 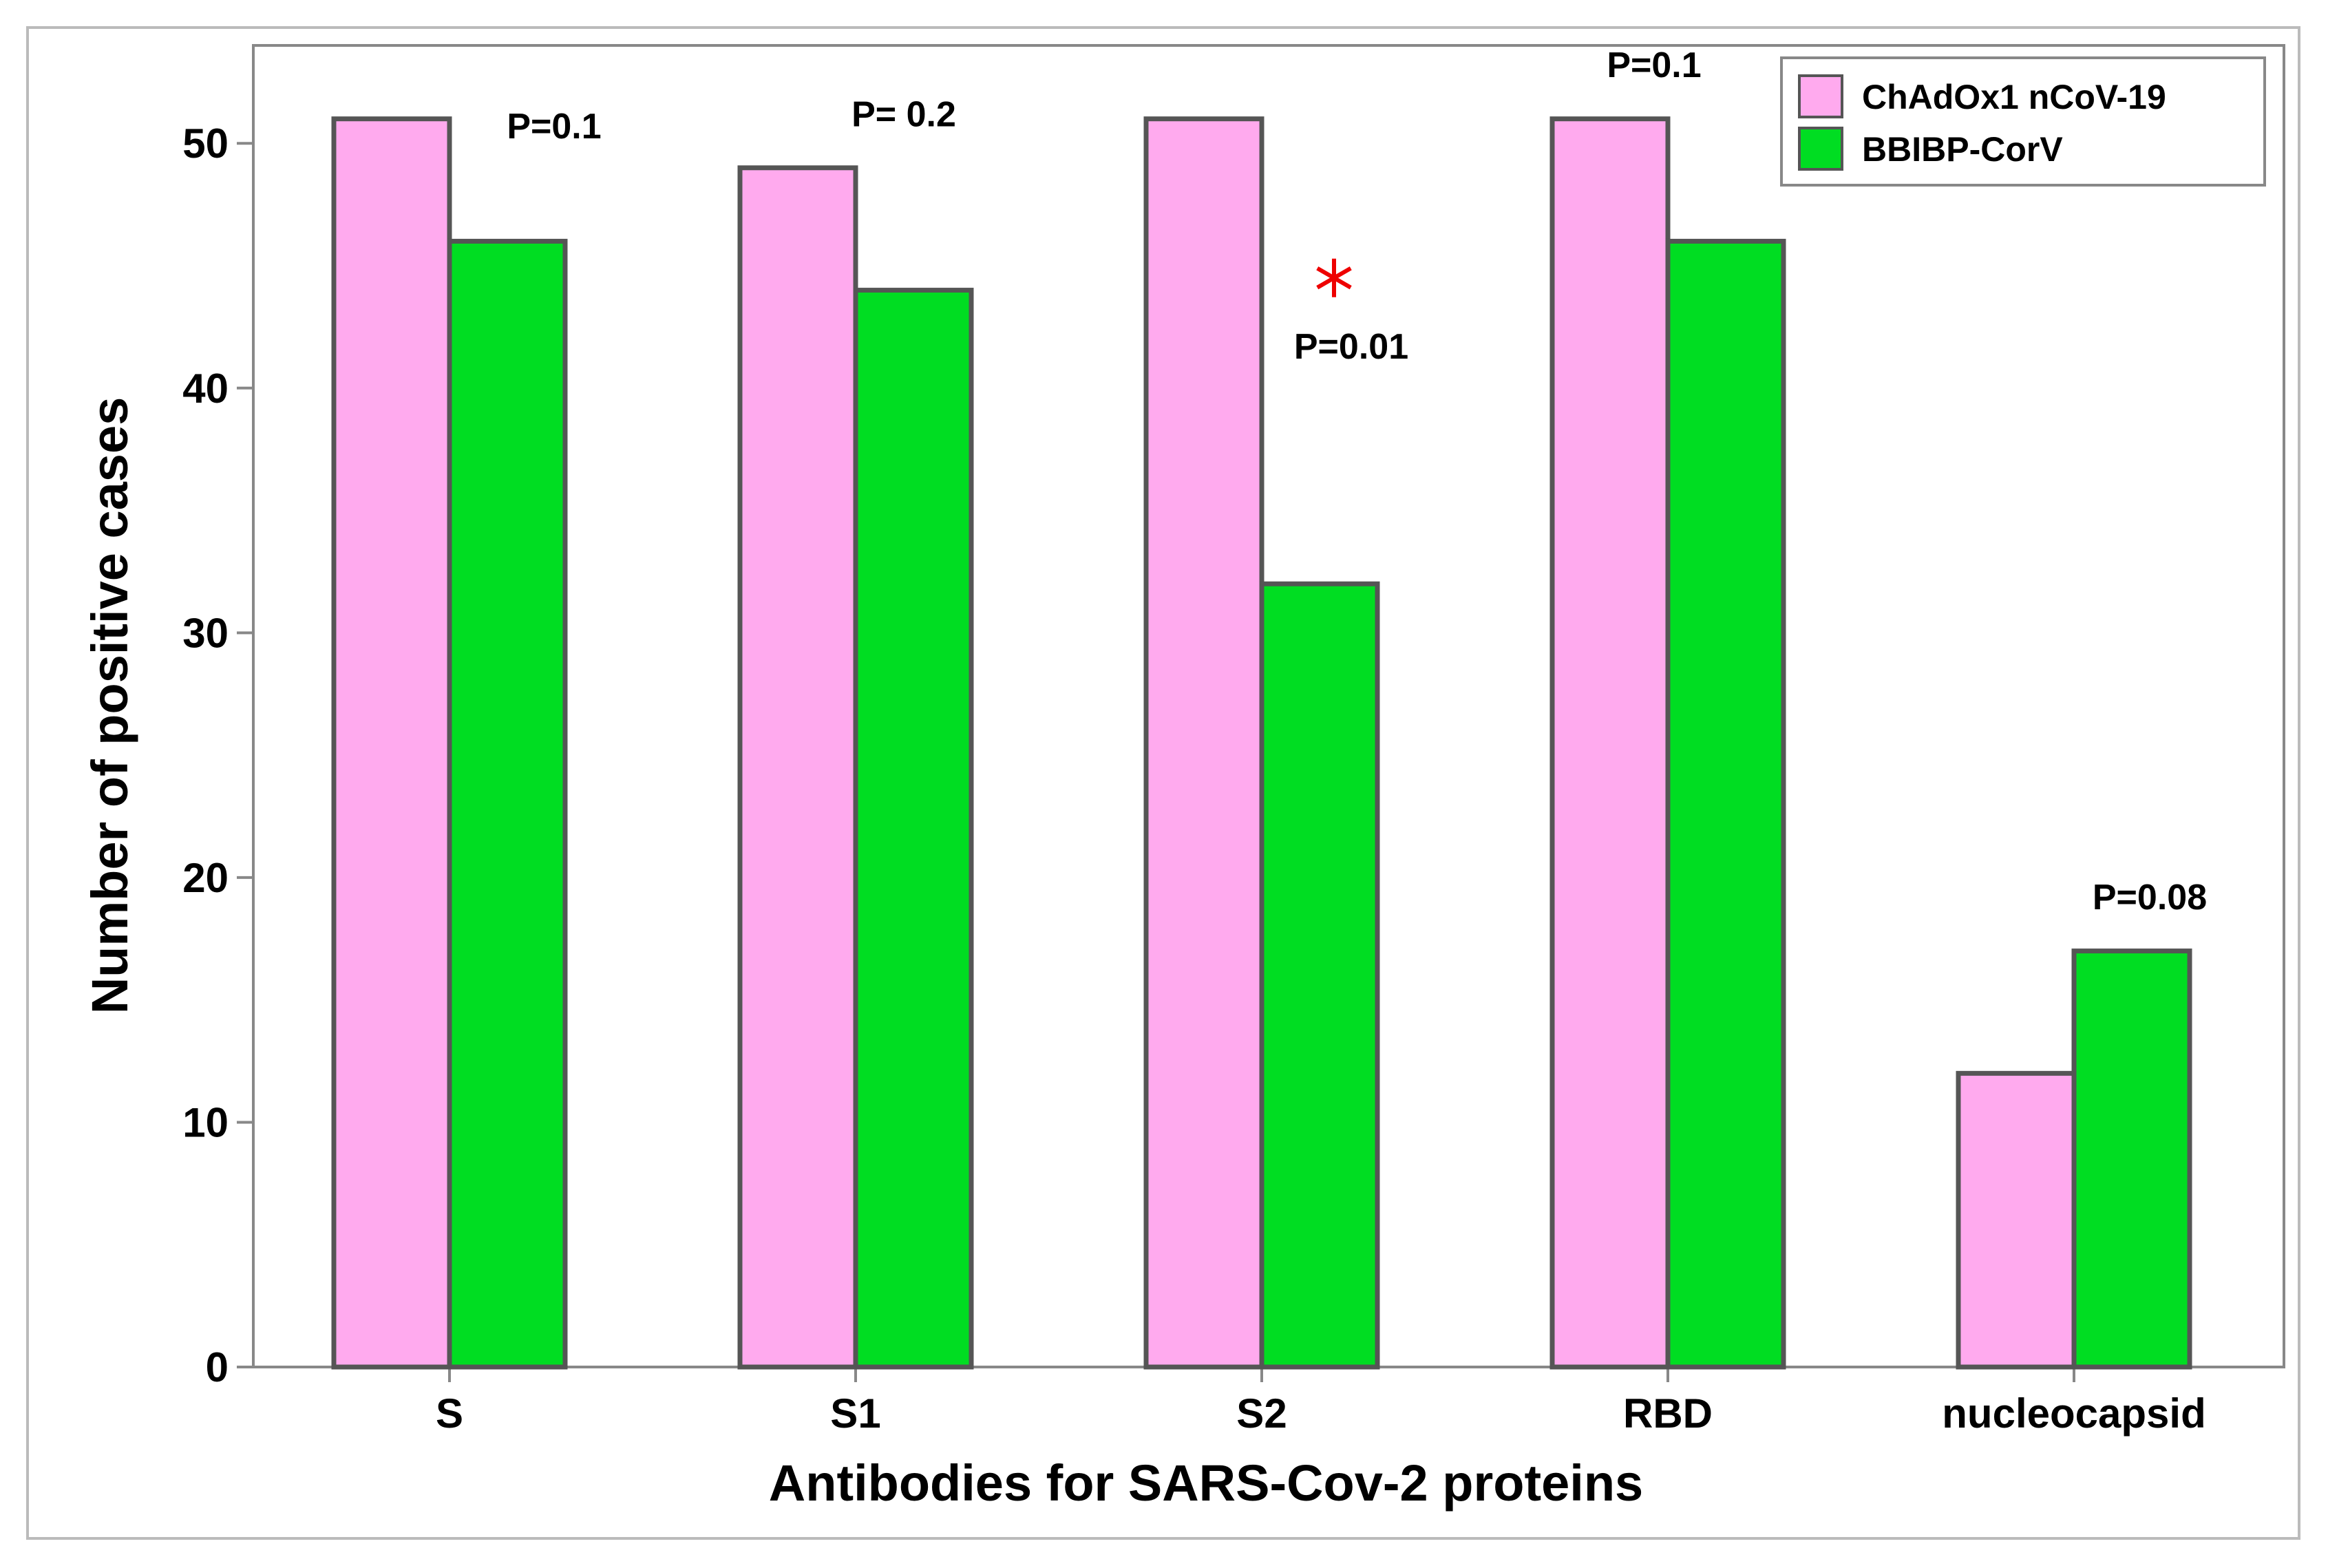 I want to click on p-value-label: P= 0.2, so click(x=903, y=114).